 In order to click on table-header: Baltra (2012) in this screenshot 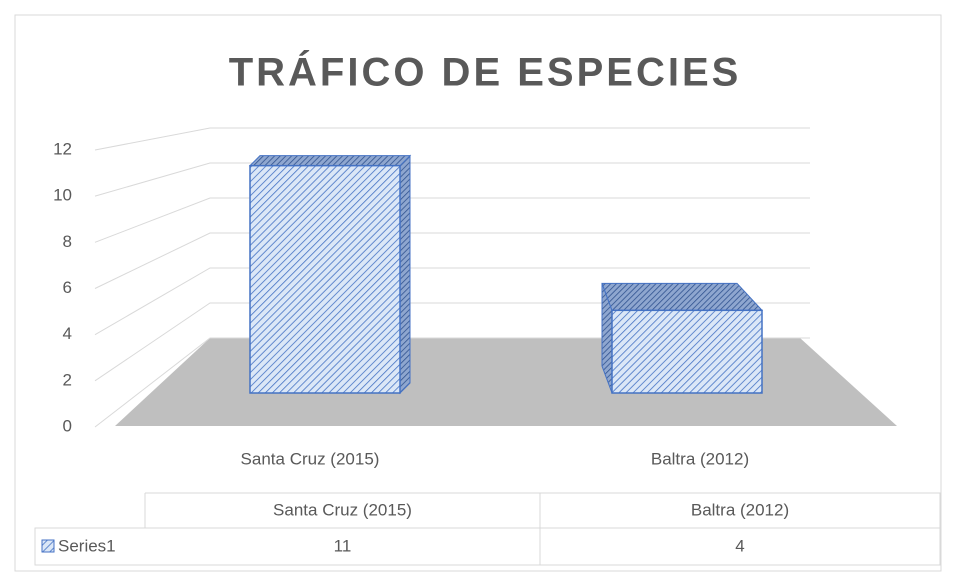, I will do `click(740, 509)`.